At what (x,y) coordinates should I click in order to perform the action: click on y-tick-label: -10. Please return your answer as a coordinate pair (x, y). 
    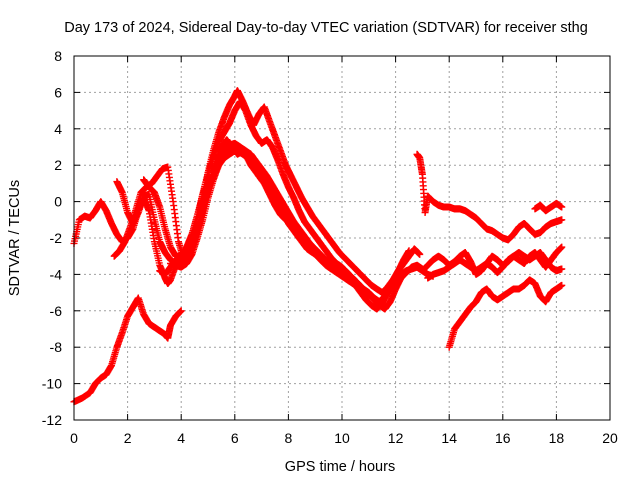
    Looking at the image, I should click on (52, 384).